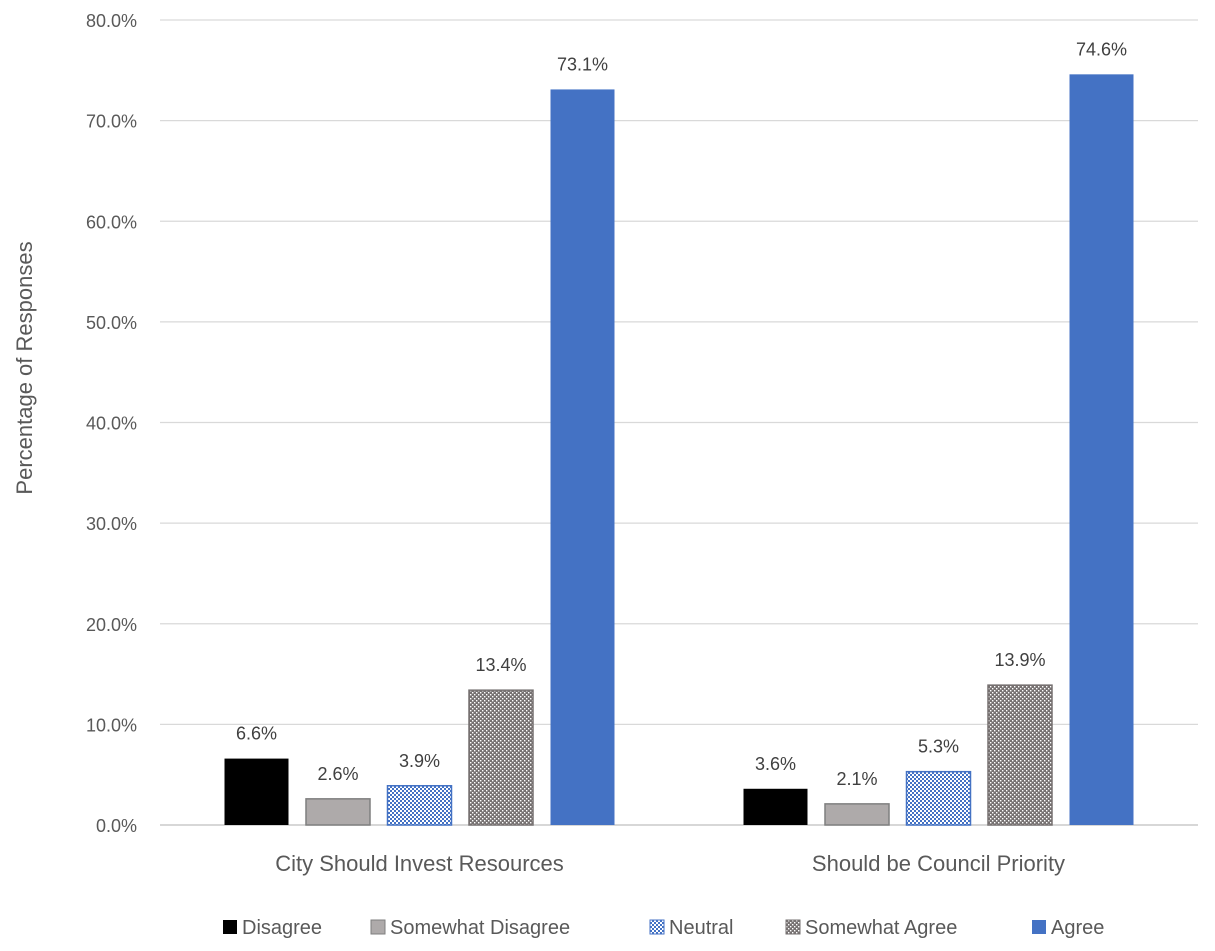  What do you see at coordinates (1019, 660) in the screenshot?
I see `data-label: 13.9%` at bounding box center [1019, 660].